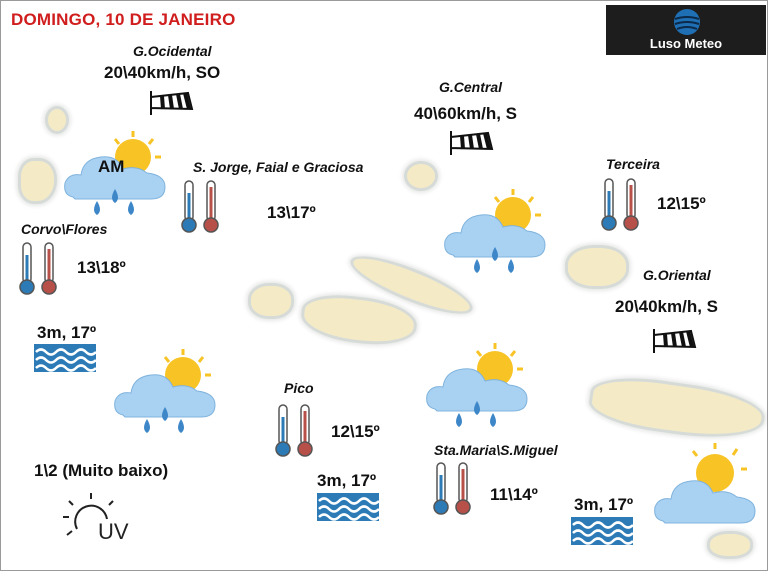 This screenshot has width=768, height=571. I want to click on region-label-pico: Pico, so click(299, 388).